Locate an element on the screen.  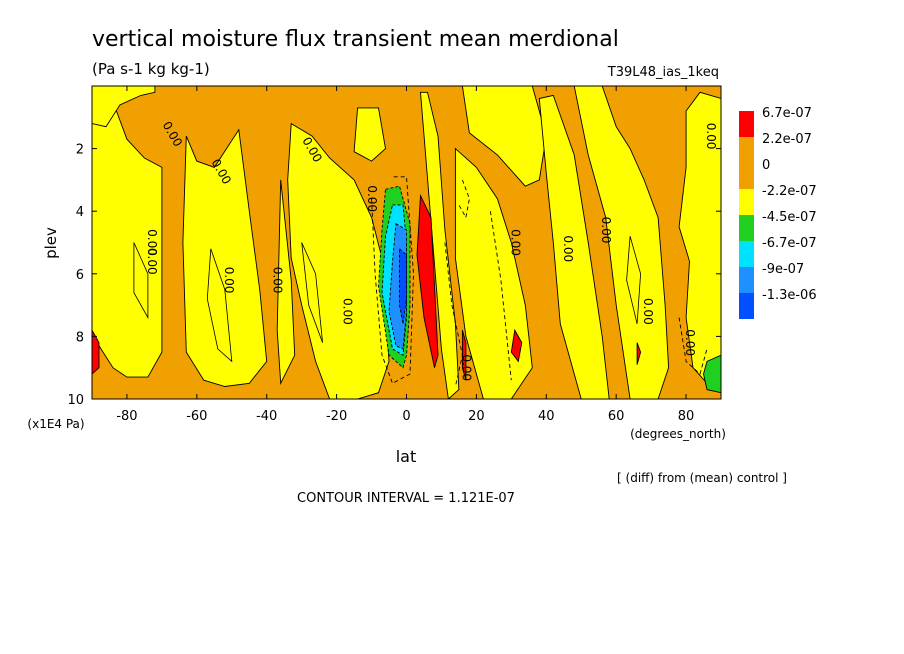
y-axis-label: plev is located at coordinates (51, 243).